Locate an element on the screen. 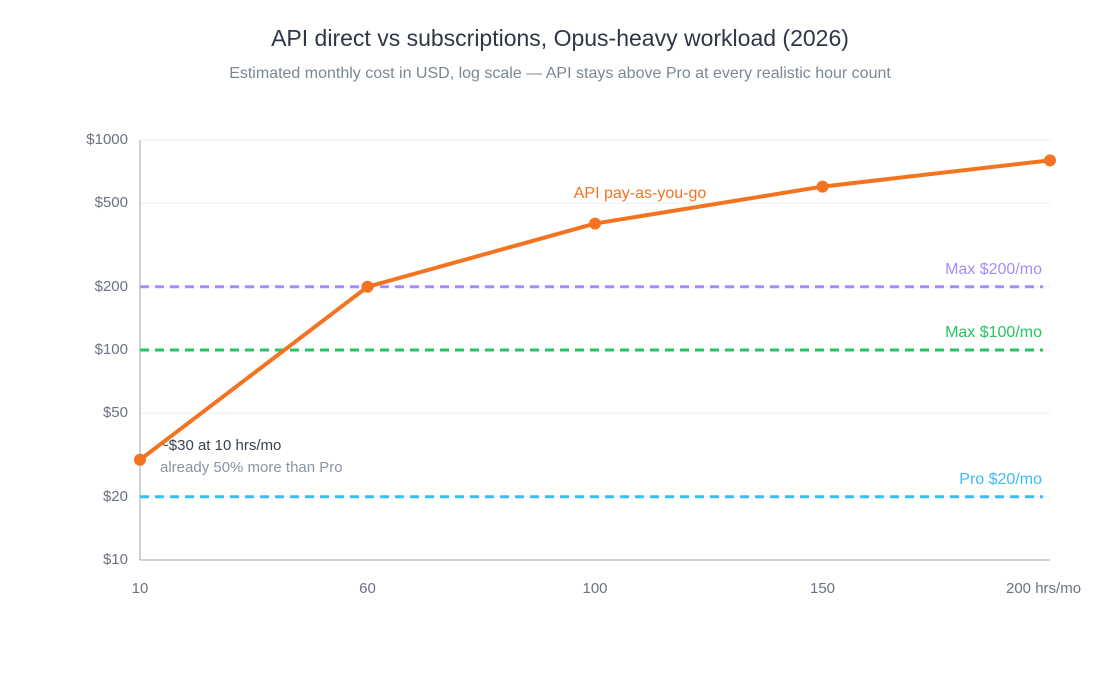 The width and height of the screenshot is (1120, 700). reference-label: Pro $20/mo is located at coordinates (1000, 479).